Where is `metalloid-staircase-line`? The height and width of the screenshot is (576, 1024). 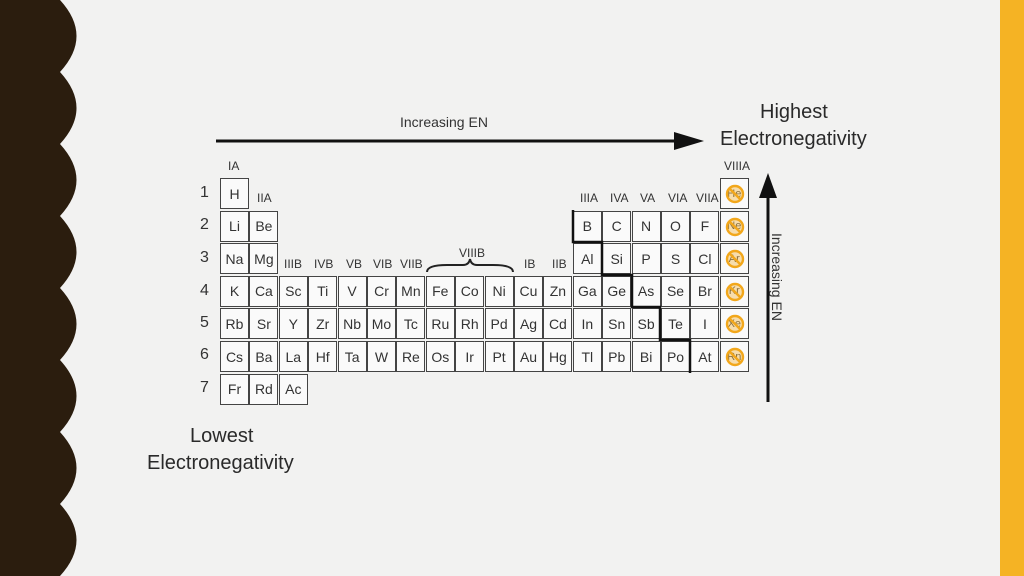 metalloid-staircase-line is located at coordinates (631, 291).